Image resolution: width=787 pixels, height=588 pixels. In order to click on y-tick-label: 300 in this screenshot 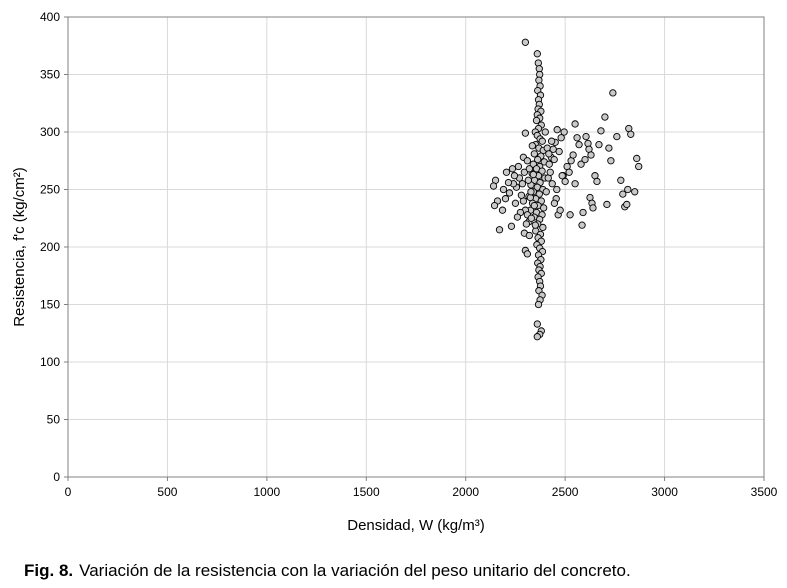, I will do `click(50, 132)`.